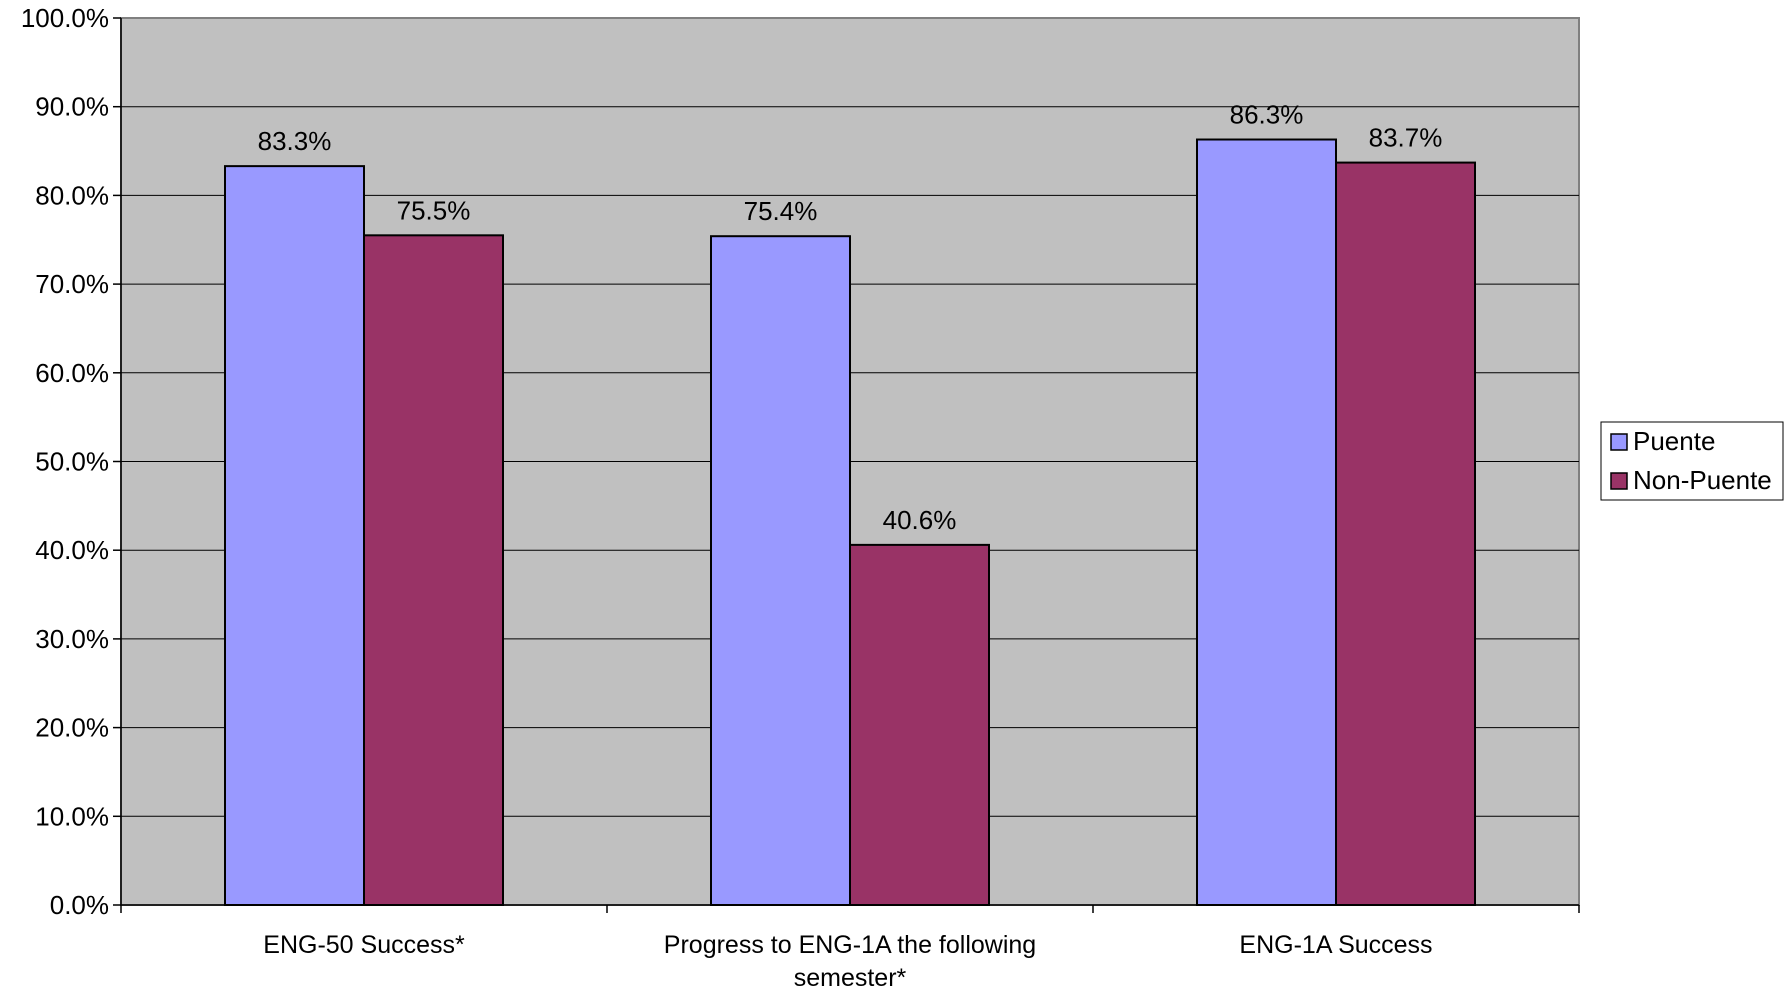  I want to click on data-label: 83.7%, so click(1406, 138).